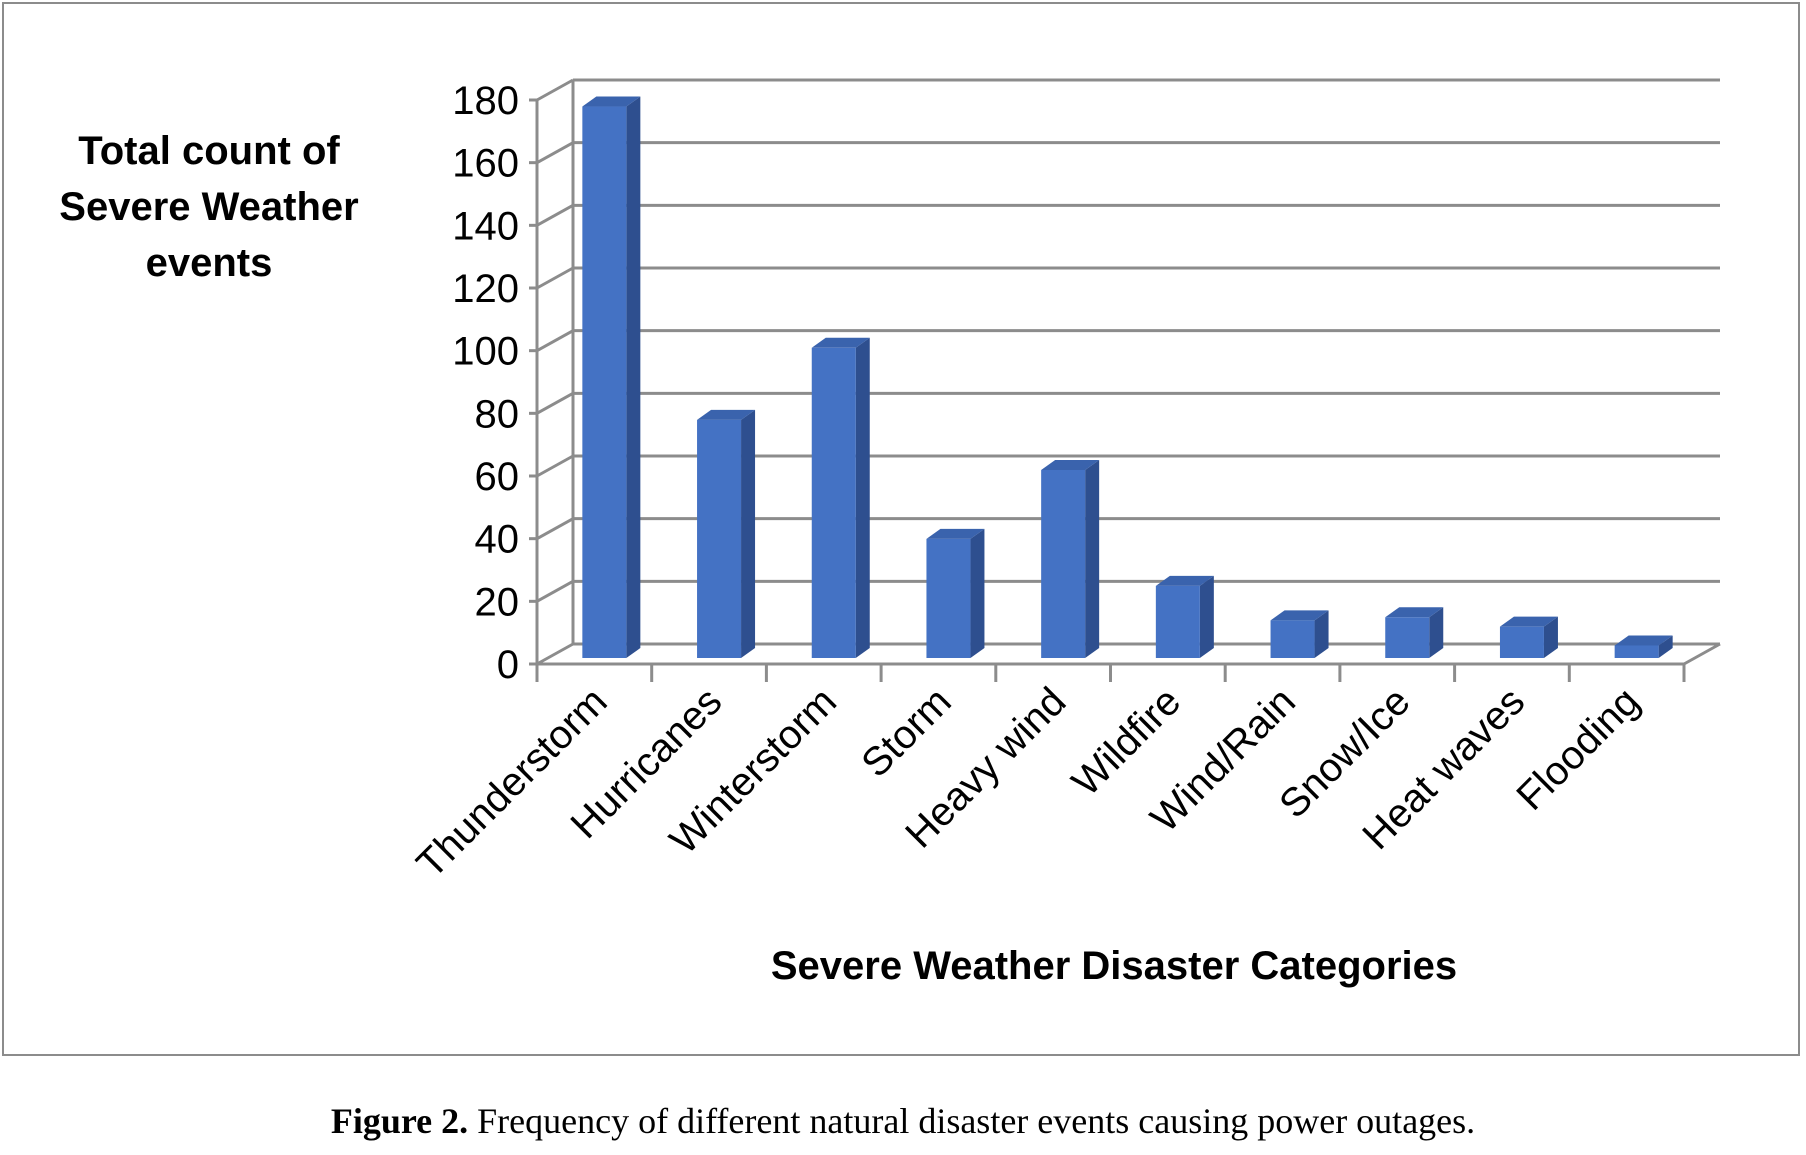  I want to click on y-tick-label: 40, so click(497, 540).